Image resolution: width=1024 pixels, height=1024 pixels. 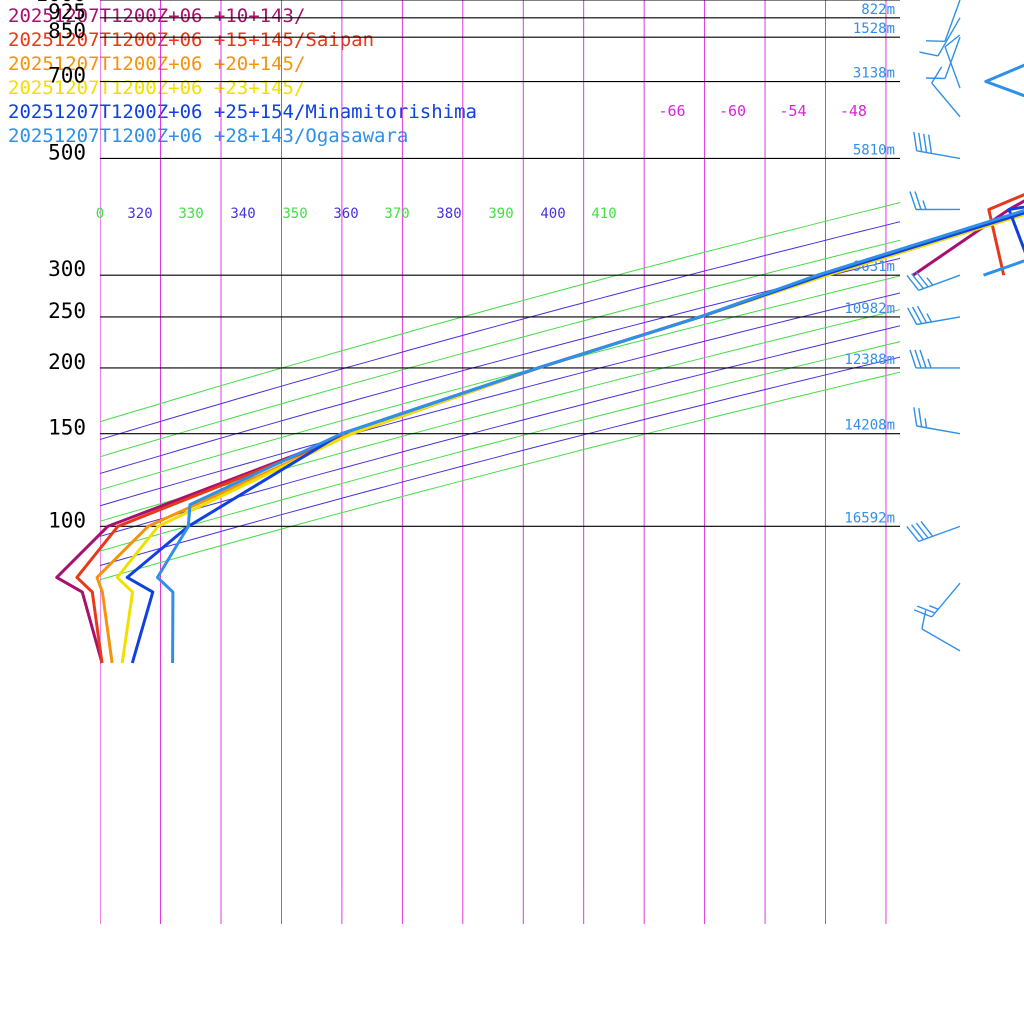 I want to click on legend-entry: 20251207T1200Z+06 +20+145/, so click(x=157, y=64).